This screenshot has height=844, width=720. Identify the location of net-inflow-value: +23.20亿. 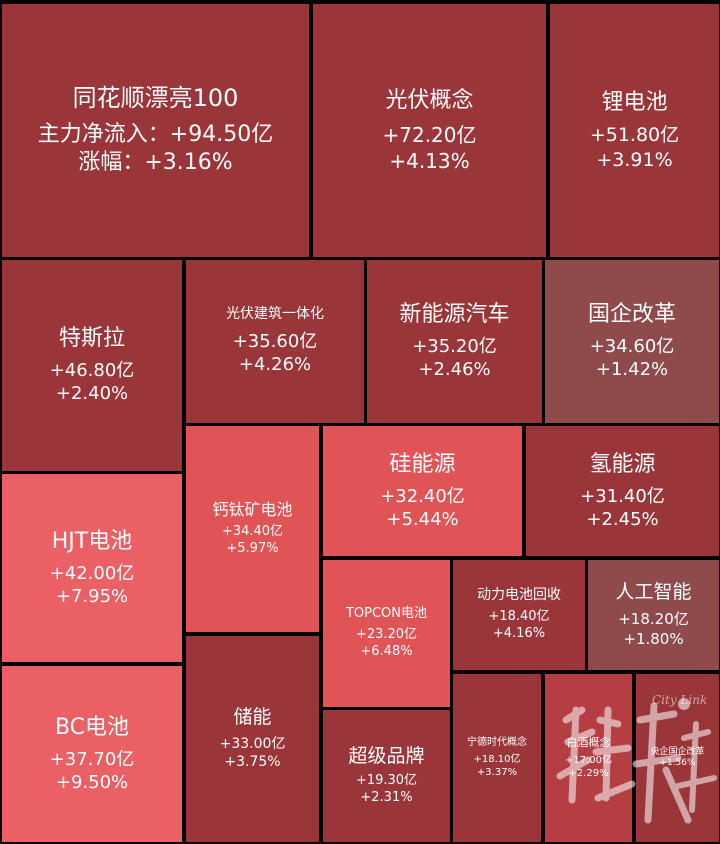
(386, 634).